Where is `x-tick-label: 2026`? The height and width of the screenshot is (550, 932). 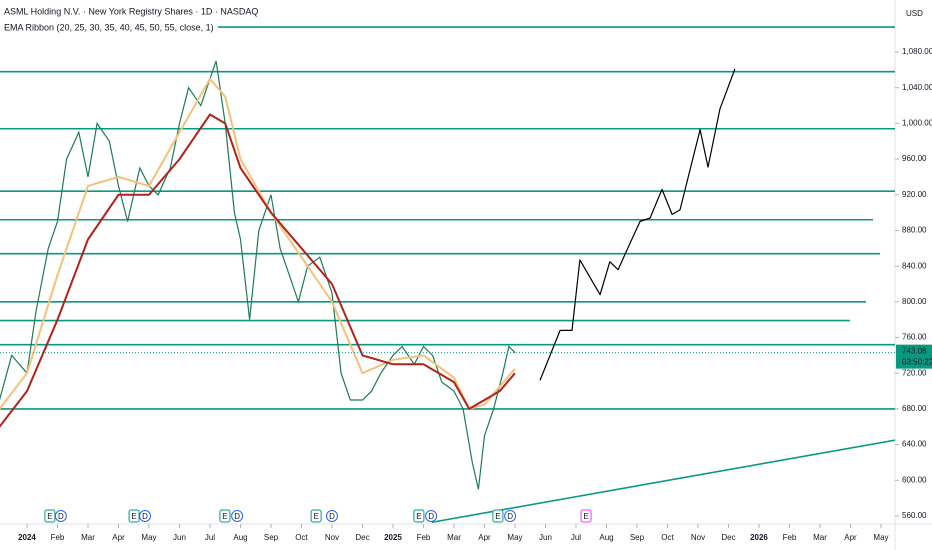
x-tick-label: 2026 is located at coordinates (759, 537).